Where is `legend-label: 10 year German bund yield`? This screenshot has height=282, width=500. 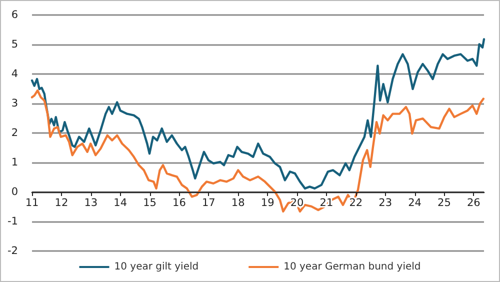
legend-label: 10 year German bund yield is located at coordinates (352, 267).